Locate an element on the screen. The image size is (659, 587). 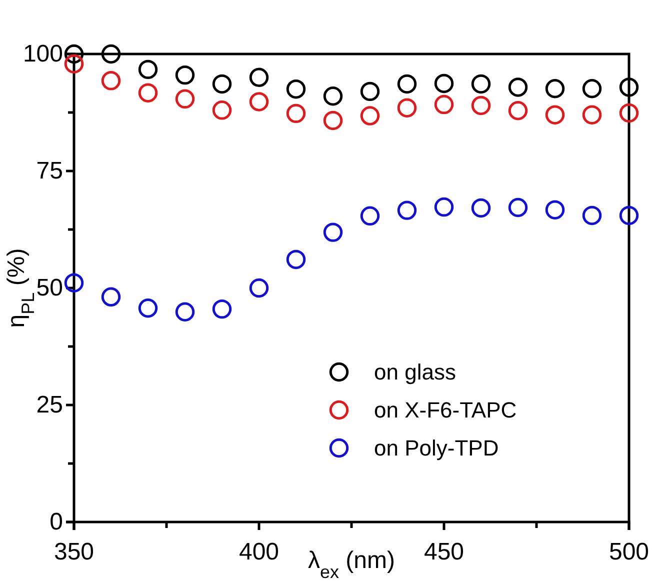
y-tick-label: 0 is located at coordinates (56, 522).